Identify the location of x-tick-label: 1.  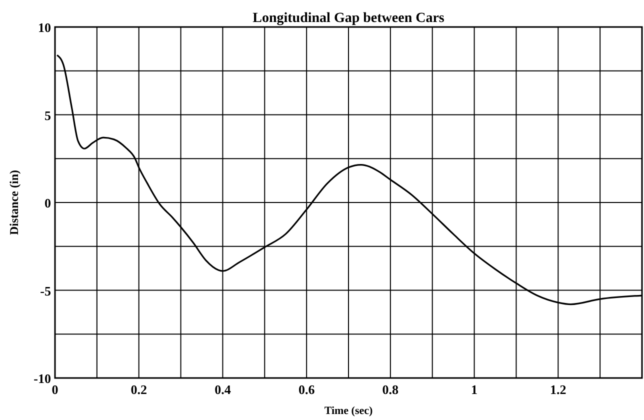
(474, 389).